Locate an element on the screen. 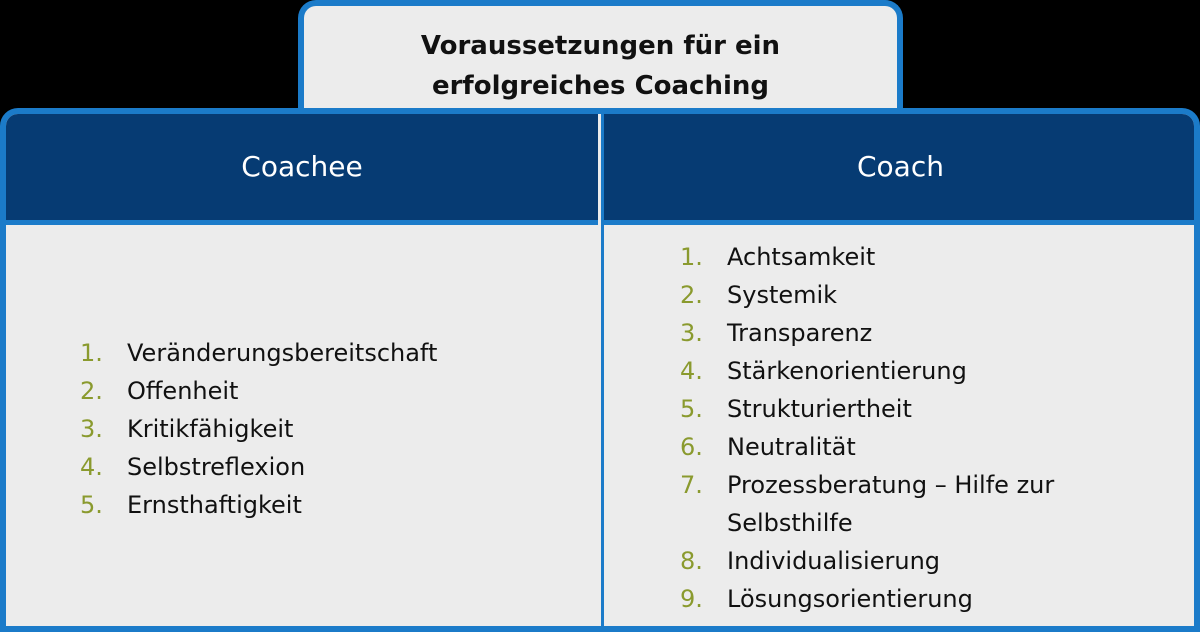 The image size is (1200, 632). item-text: Individualisierung is located at coordinates (834, 561).